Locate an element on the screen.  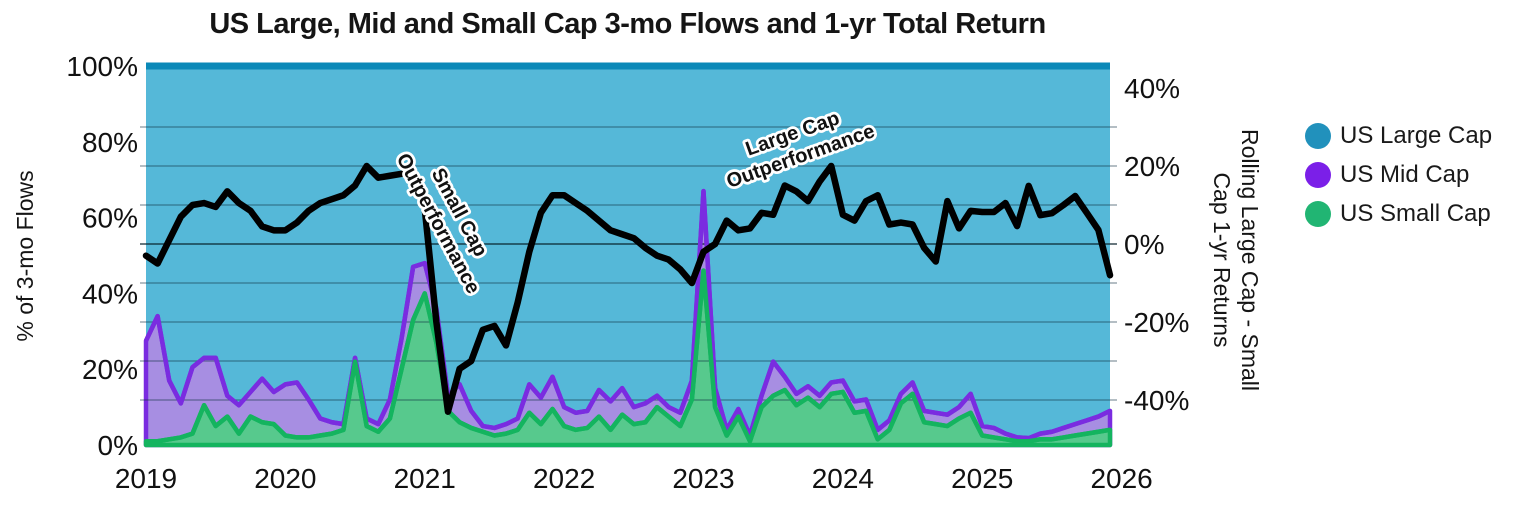
legend: US Large Cap US Mid Cap US Small Cap is located at coordinates (1398, 175).